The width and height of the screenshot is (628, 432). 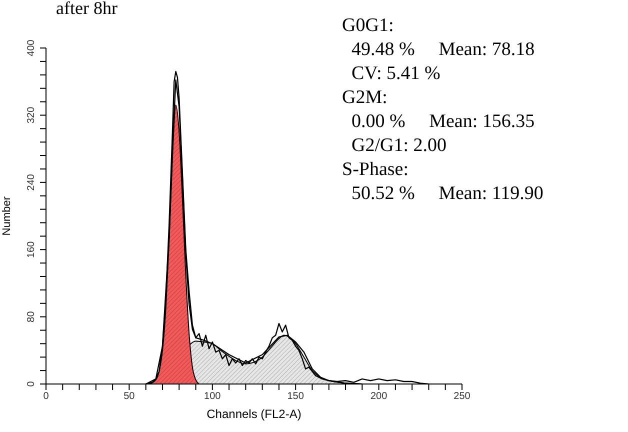 What do you see at coordinates (254, 414) in the screenshot?
I see `x-axis-title: Channels (FL2-A)` at bounding box center [254, 414].